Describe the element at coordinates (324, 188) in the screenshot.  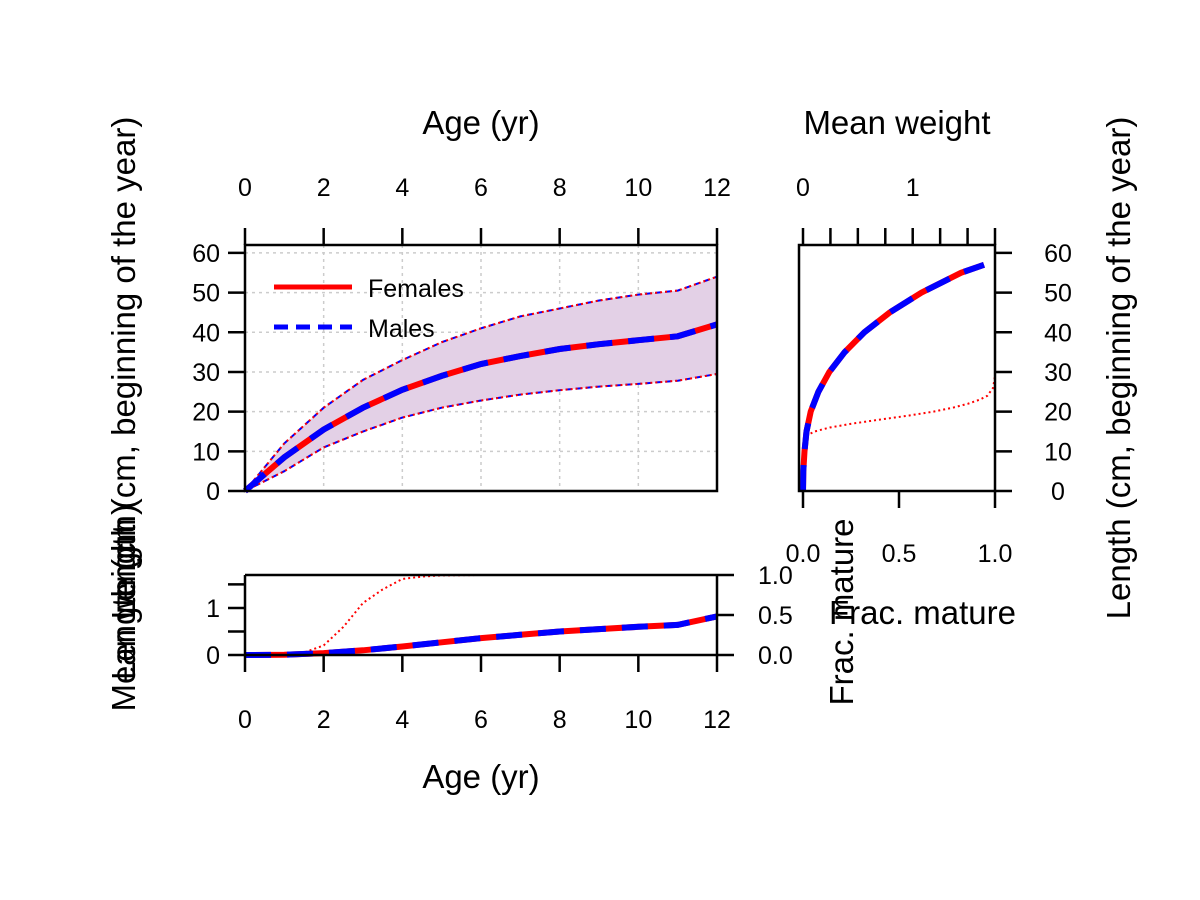
I see `top-x-tick-label: 2` at that location.